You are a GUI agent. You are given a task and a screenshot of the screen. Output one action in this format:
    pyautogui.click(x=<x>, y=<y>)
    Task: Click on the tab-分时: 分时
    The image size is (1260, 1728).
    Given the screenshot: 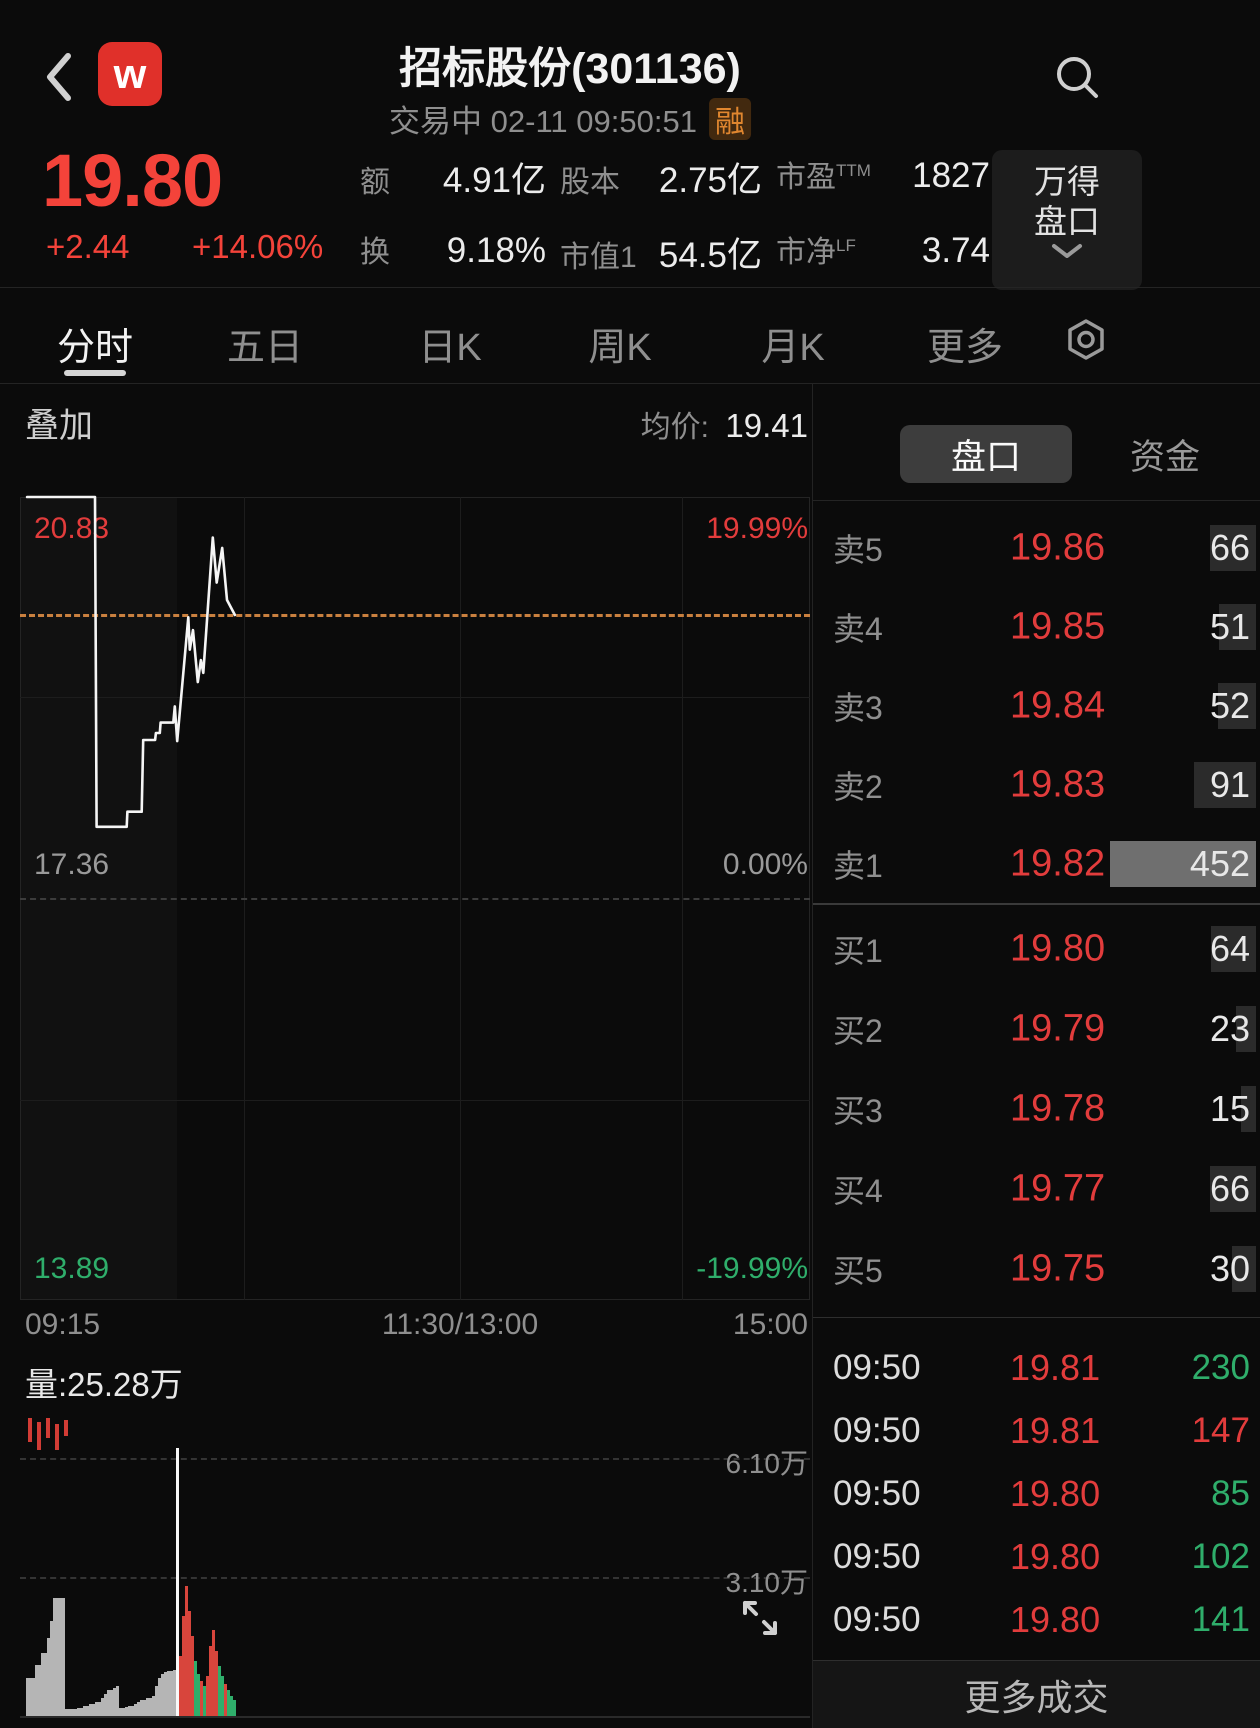 What is the action you would take?
    pyautogui.click(x=94, y=348)
    